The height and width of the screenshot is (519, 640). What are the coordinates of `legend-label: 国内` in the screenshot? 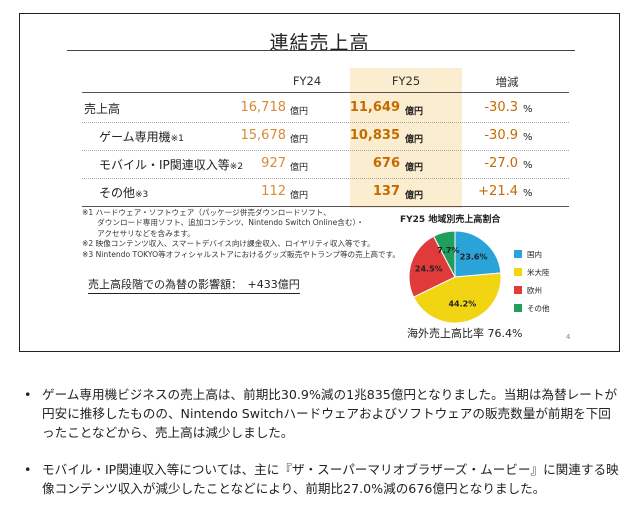 It's located at (534, 254).